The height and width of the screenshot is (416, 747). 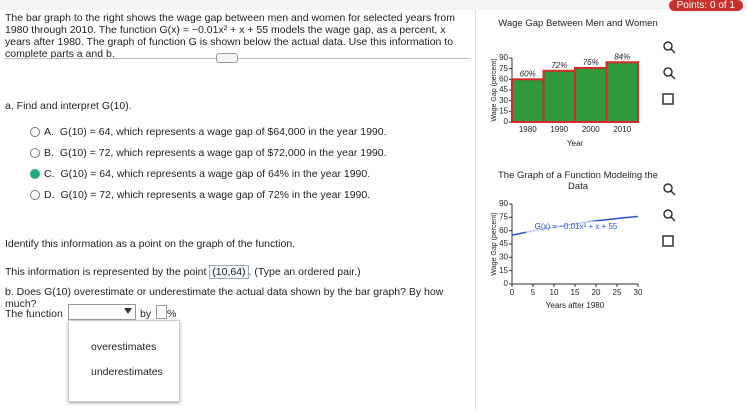 What do you see at coordinates (227, 58) in the screenshot?
I see `expand-button` at bounding box center [227, 58].